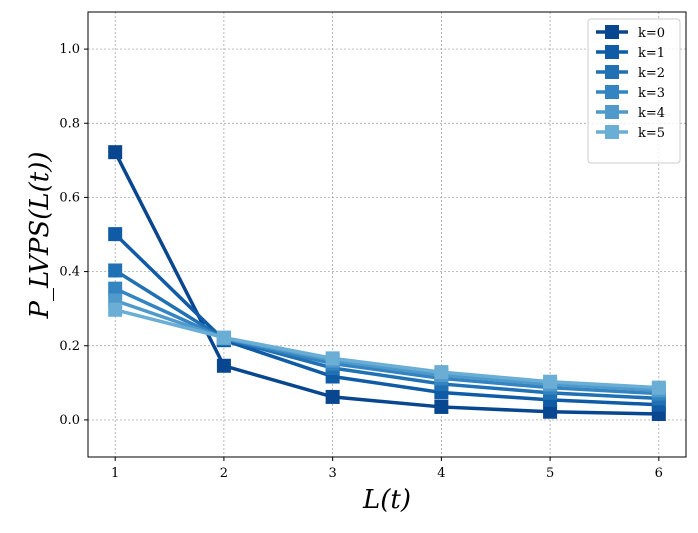 This screenshot has width=698, height=533. What do you see at coordinates (651, 33) in the screenshot?
I see `legend-label: k=0` at bounding box center [651, 33].